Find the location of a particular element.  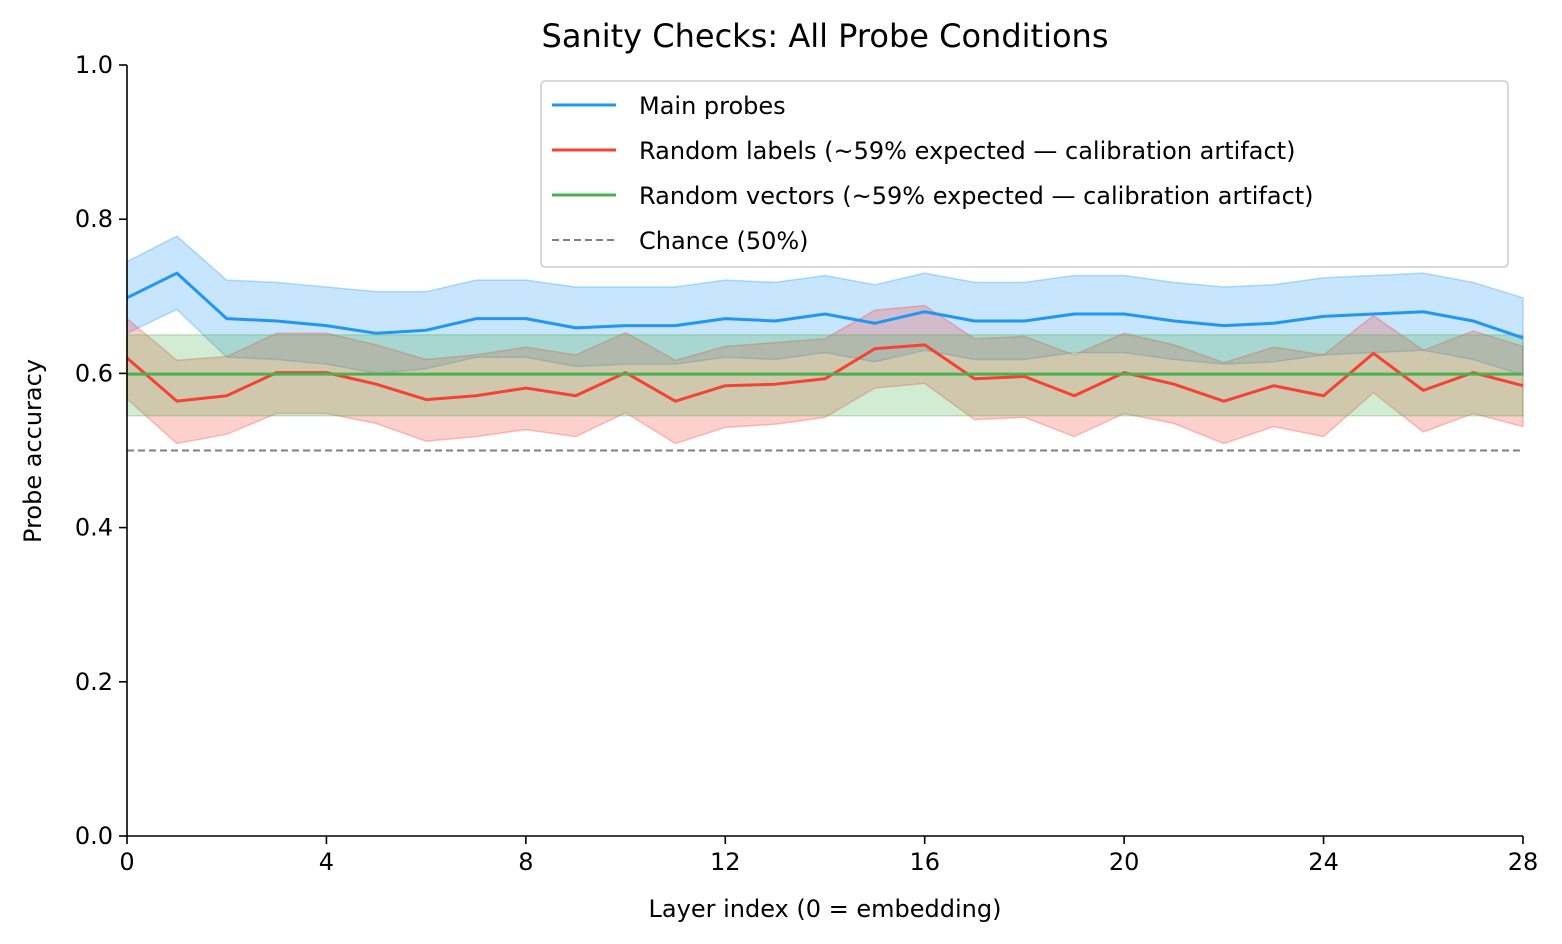

x-tick-label: 16 is located at coordinates (924, 862).